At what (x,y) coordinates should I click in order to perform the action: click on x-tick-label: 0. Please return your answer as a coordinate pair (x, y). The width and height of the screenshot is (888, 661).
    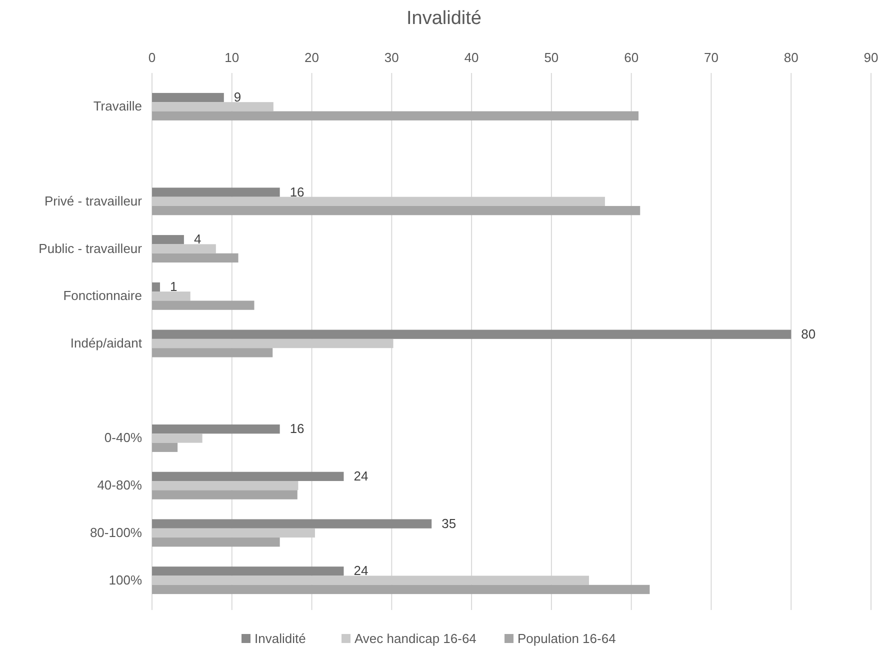
    Looking at the image, I should click on (152, 57).